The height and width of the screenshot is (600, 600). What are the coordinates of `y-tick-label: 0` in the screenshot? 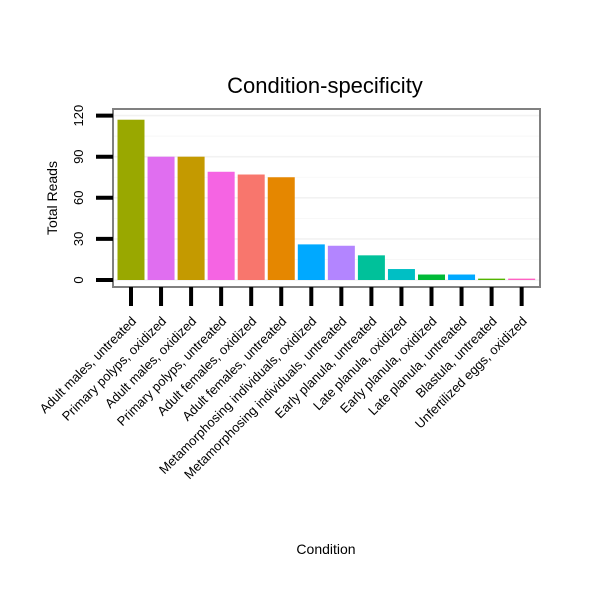 It's located at (78, 279).